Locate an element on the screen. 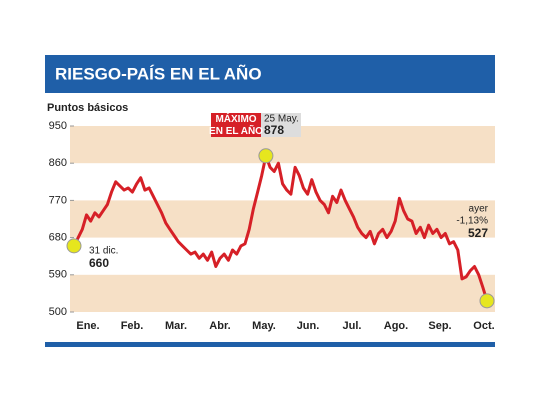 This screenshot has height=405, width=540. chart-title: RIESGO-PAÍS EN EL AÑO is located at coordinates (158, 73).